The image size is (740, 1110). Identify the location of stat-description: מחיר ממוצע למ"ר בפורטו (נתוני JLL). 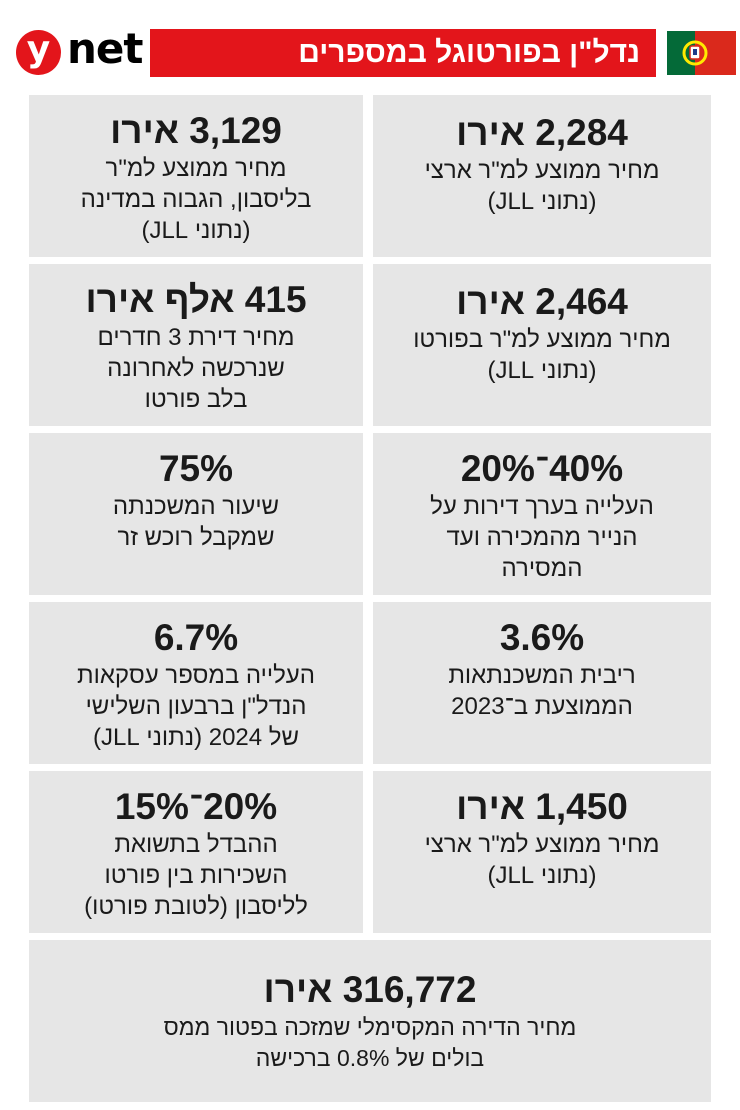
(542, 355).